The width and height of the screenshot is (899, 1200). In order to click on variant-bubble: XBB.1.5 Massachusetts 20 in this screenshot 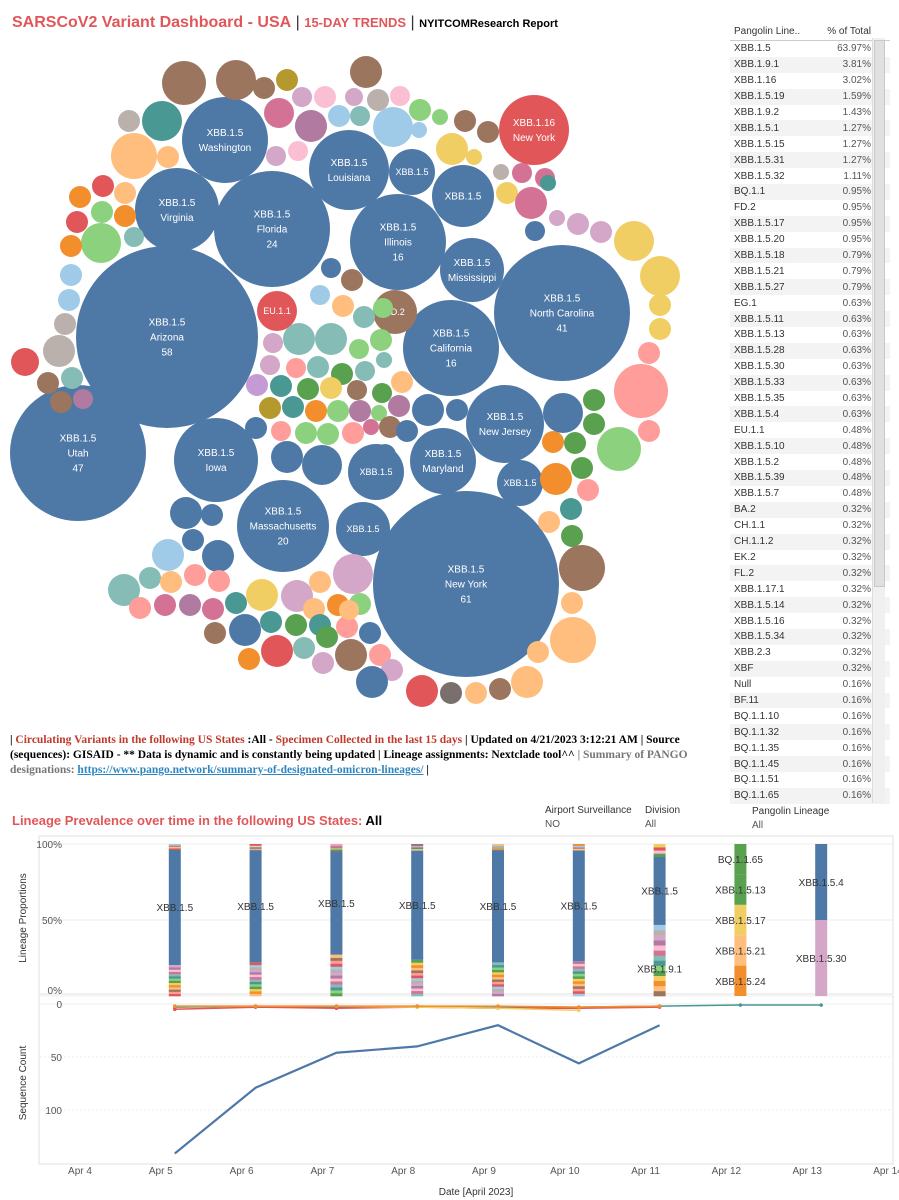, I will do `click(283, 526)`.